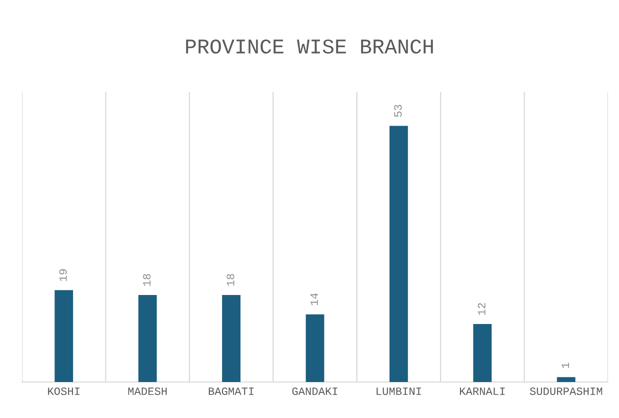 The width and height of the screenshot is (619, 418). I want to click on x-tick-label: KARNALI, so click(482, 391).